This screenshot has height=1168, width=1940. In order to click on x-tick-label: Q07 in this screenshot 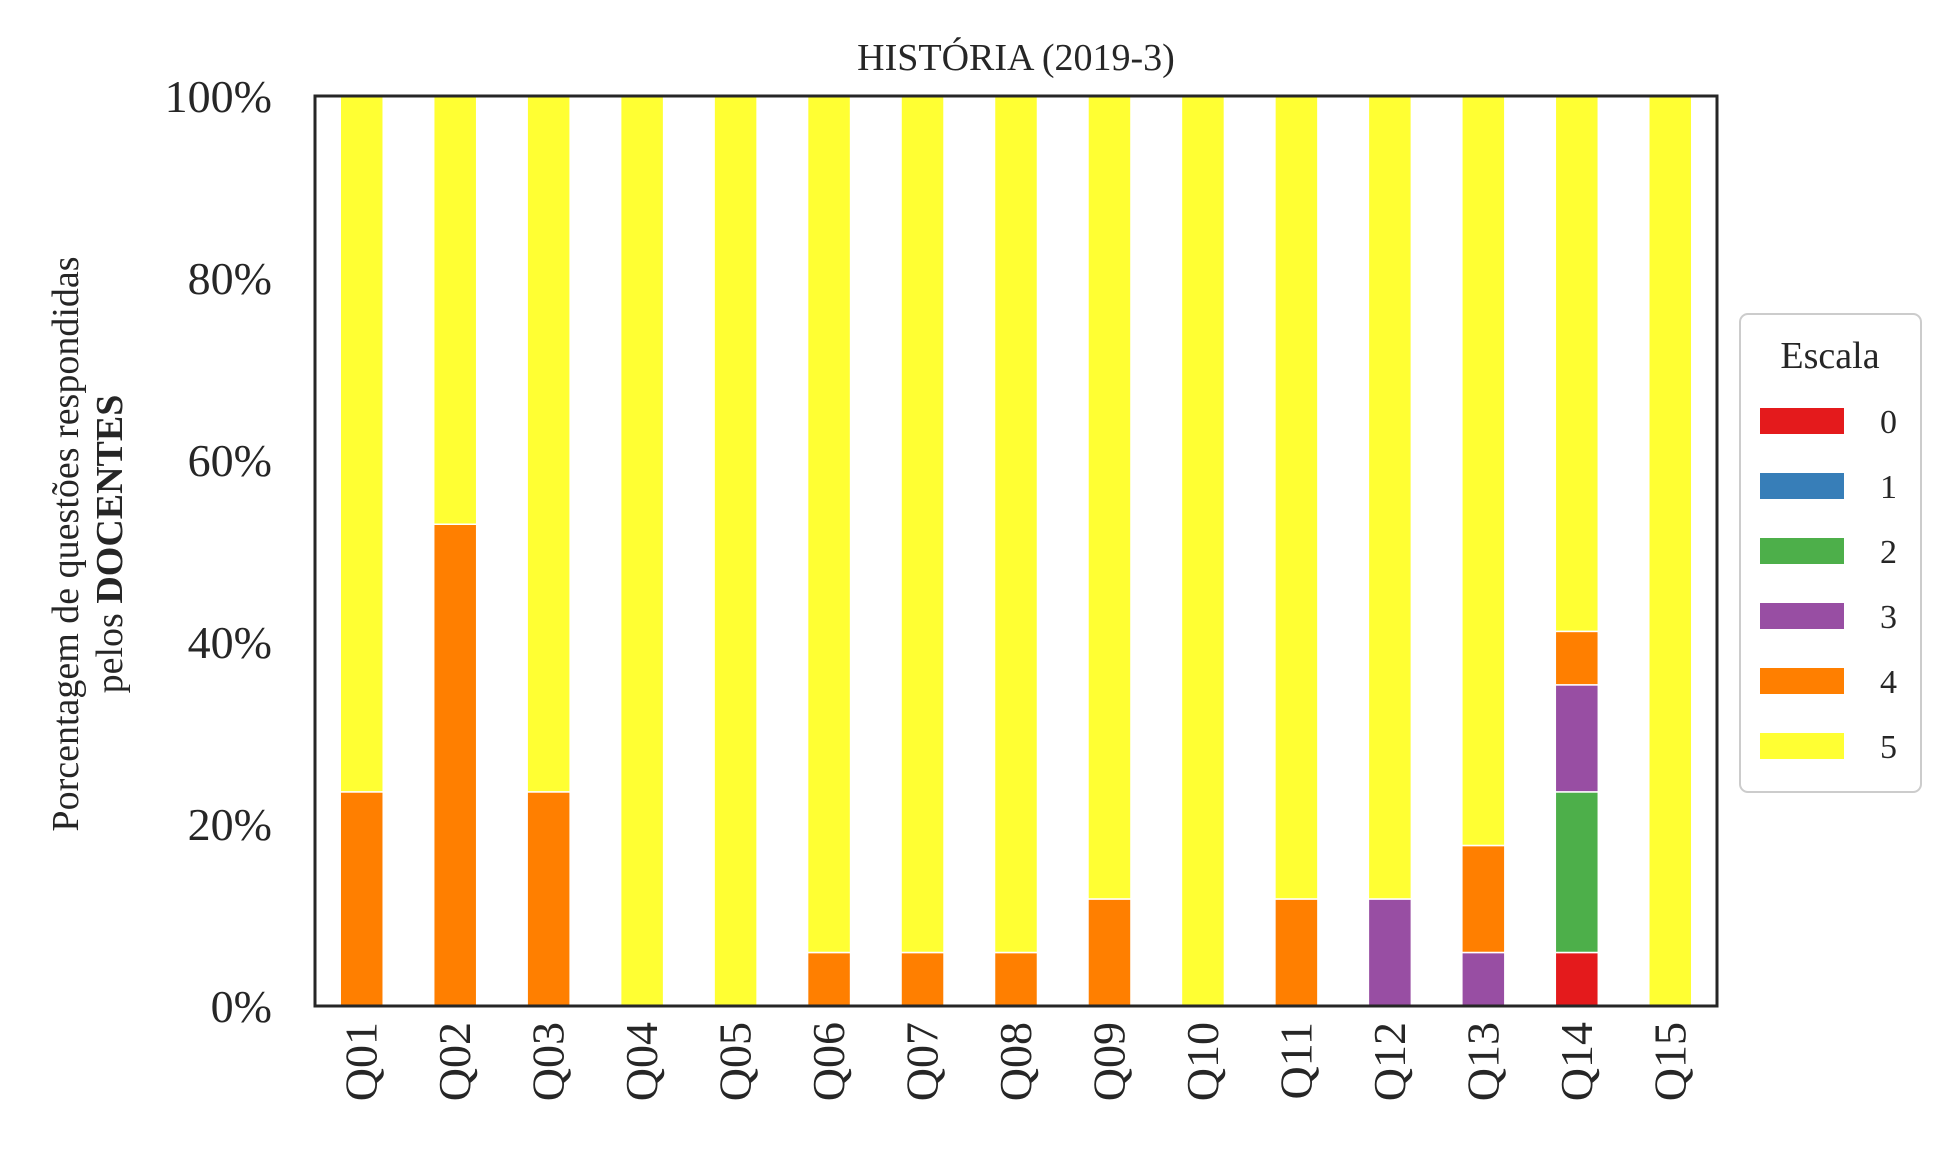, I will do `click(922, 1061)`.